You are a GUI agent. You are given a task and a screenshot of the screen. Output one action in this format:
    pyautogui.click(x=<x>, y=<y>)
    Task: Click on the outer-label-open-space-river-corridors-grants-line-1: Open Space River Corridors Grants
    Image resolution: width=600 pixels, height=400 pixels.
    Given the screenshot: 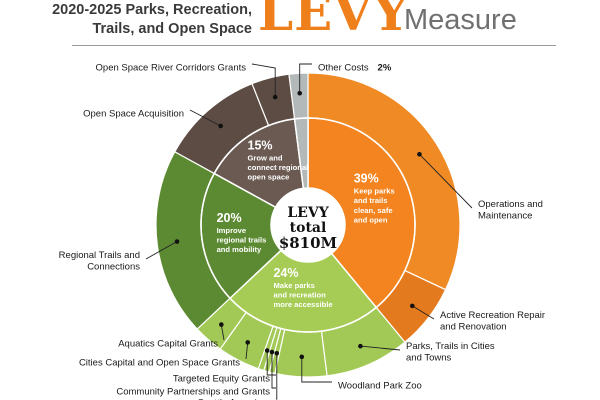 What is the action you would take?
    pyautogui.click(x=171, y=68)
    